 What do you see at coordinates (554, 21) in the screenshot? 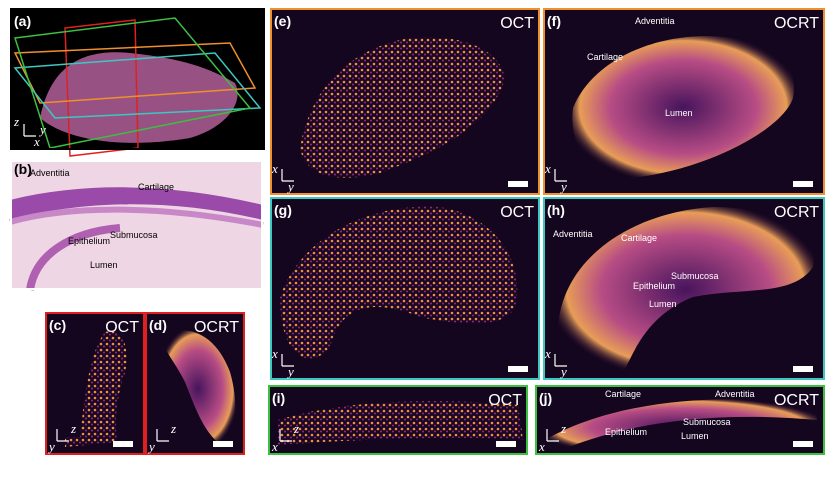
I see `panel-label: (f)` at bounding box center [554, 21].